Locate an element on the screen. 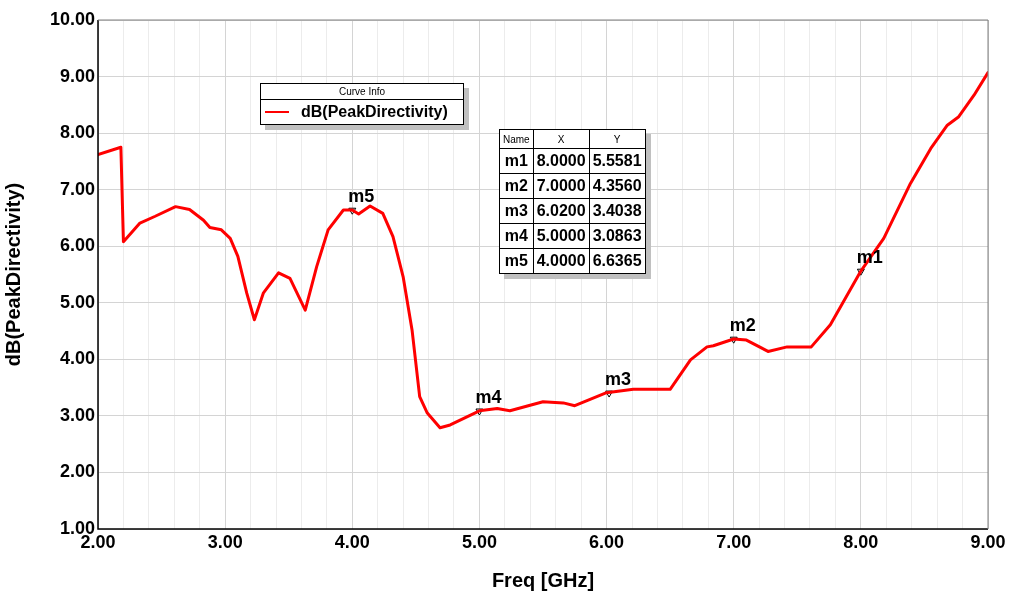  y-tick-label: 4.00 is located at coordinates (77, 358).